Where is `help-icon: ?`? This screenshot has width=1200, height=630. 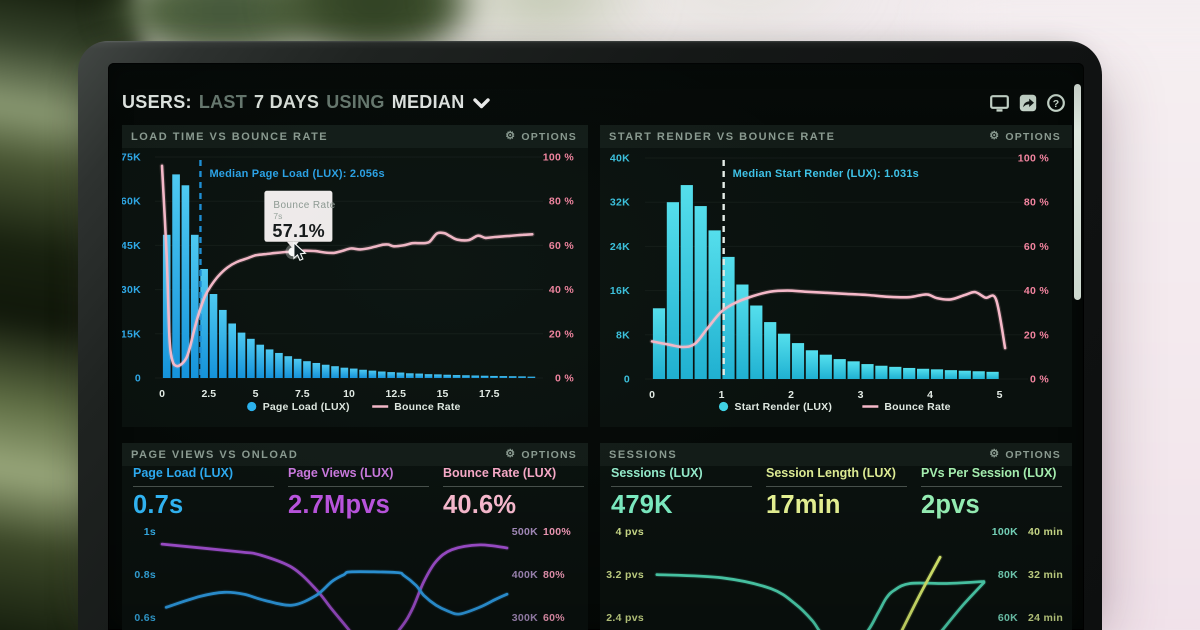
help-icon: ? is located at coordinates (1056, 103).